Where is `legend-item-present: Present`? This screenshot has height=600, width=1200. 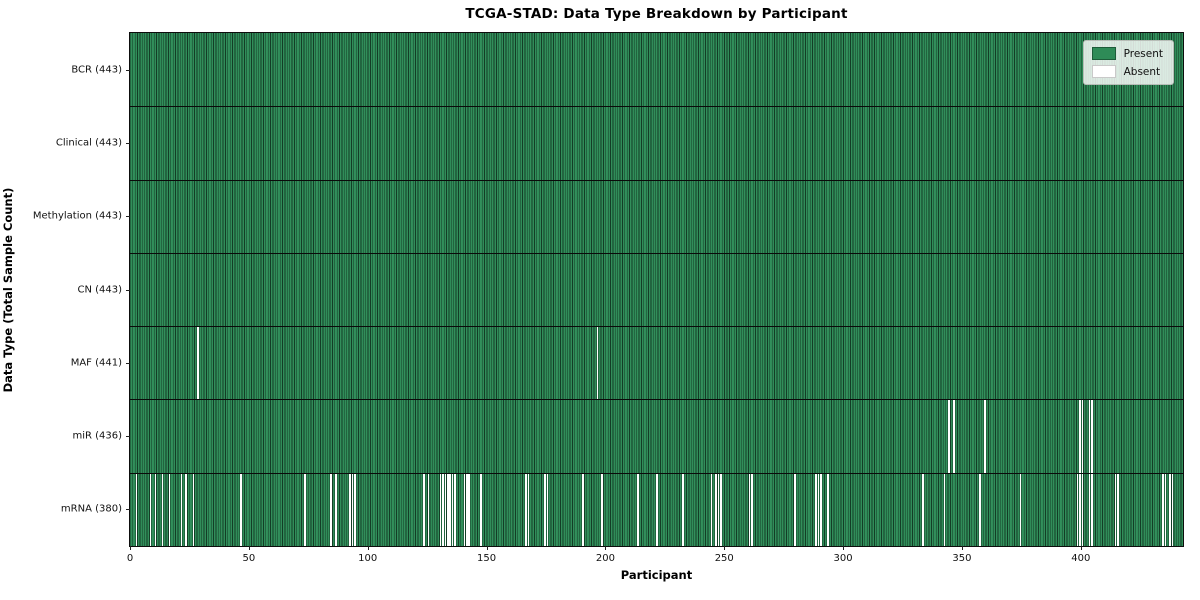
legend-item-present: Present is located at coordinates (1127, 53).